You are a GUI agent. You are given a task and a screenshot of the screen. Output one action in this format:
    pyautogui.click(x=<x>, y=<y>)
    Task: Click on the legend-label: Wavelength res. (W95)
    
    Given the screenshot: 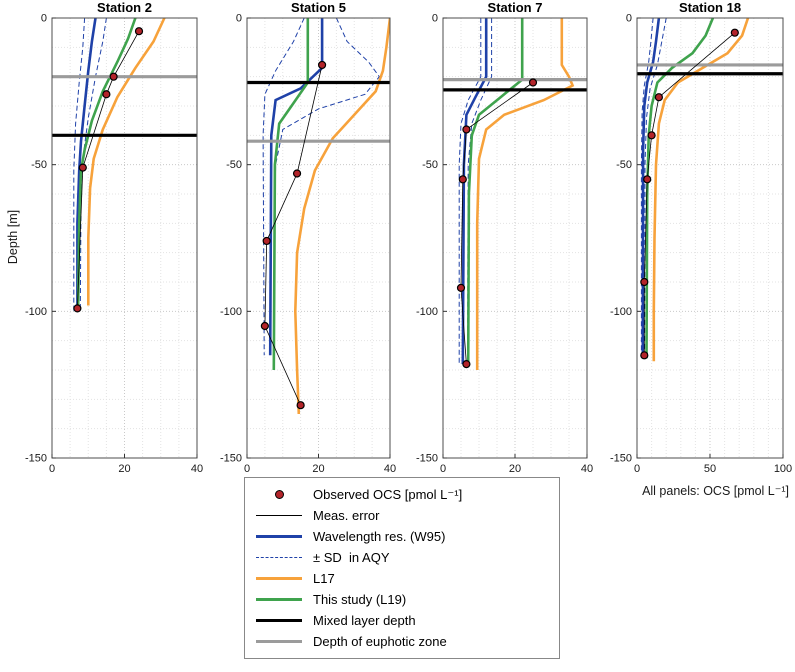 What is the action you would take?
    pyautogui.click(x=379, y=536)
    